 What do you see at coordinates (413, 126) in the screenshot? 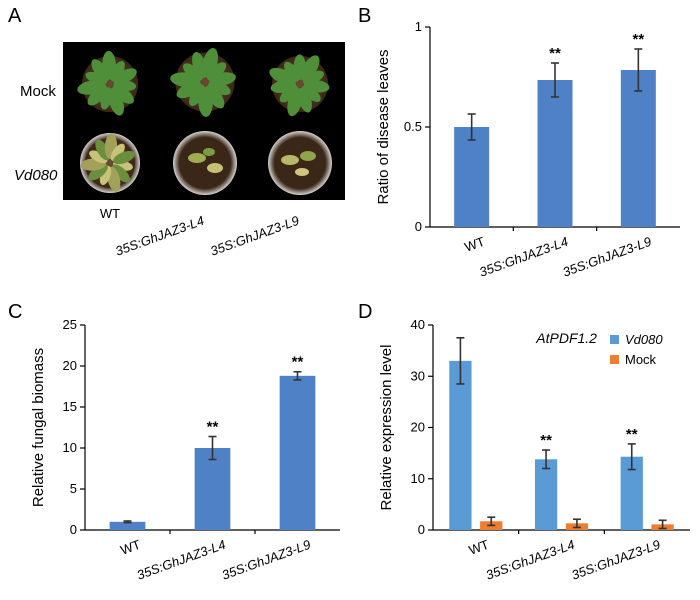
I see `y-tick-label: 0.5` at bounding box center [413, 126].